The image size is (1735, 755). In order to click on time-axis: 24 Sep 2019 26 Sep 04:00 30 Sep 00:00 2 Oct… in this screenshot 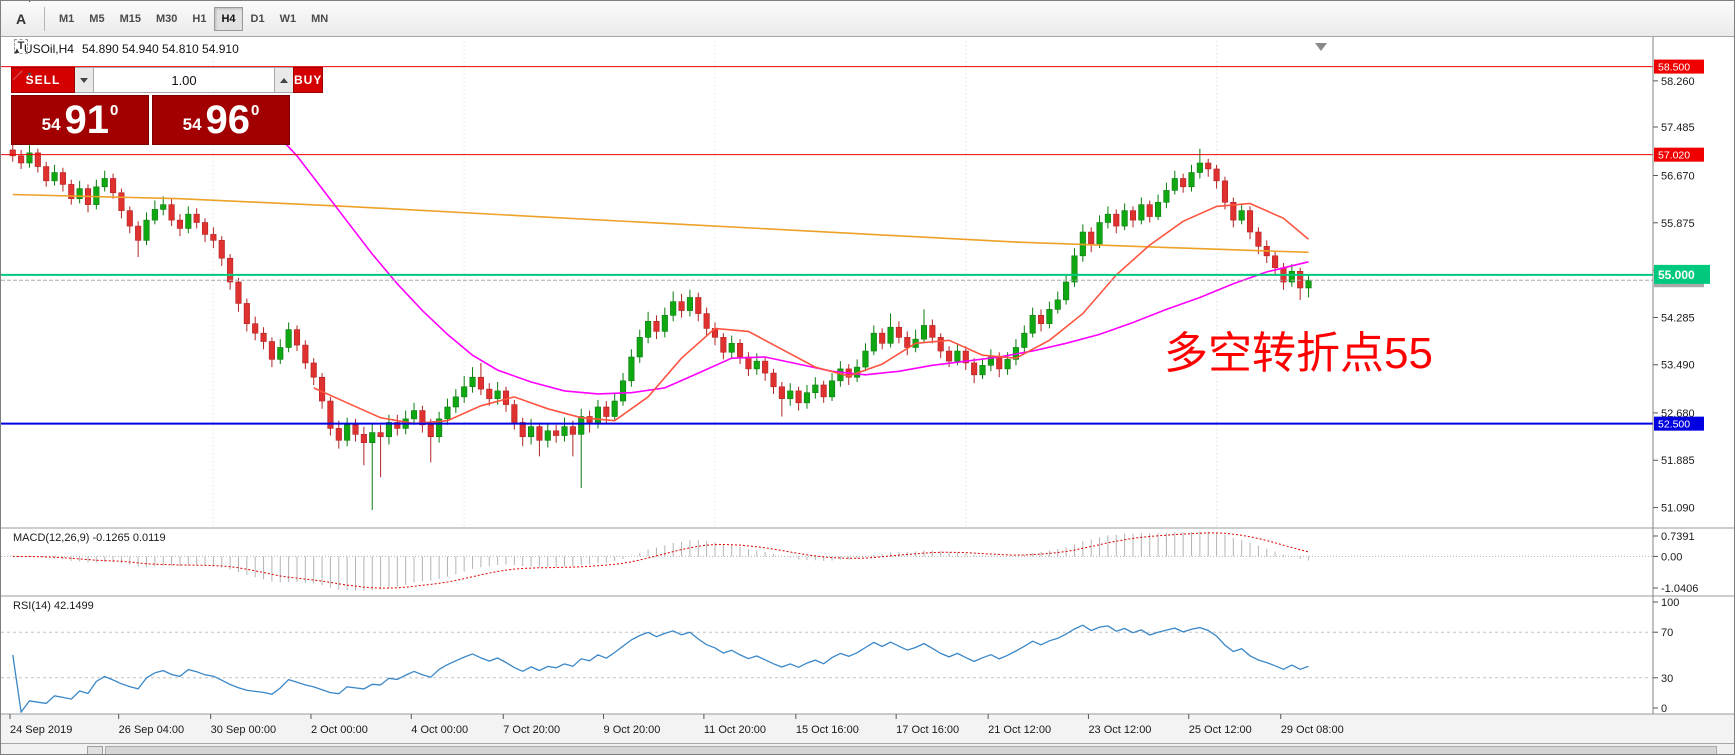, I will do `click(676, 725)`.